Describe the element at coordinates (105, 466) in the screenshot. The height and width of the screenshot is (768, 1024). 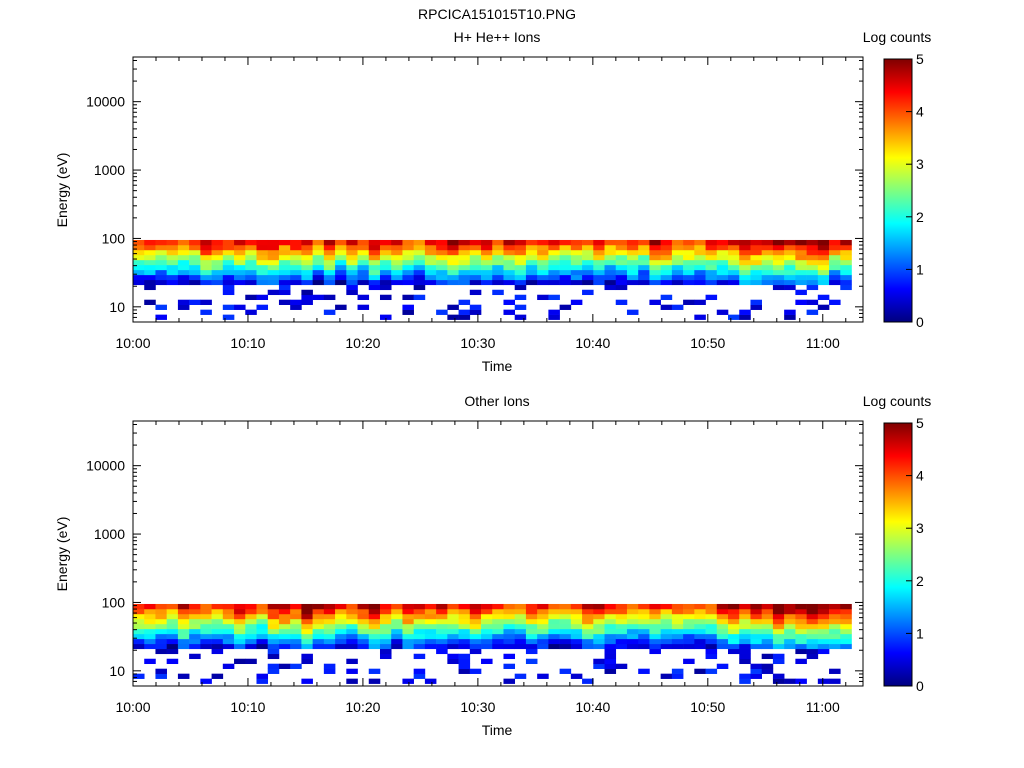
I see `y-tick-label: 10000` at that location.